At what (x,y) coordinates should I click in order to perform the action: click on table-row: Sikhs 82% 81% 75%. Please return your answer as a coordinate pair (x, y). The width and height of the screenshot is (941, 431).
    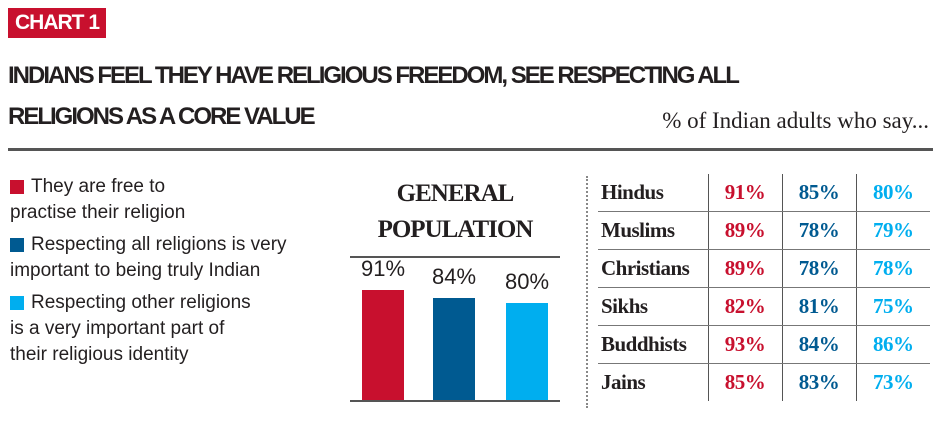
    Looking at the image, I should click on (764, 306).